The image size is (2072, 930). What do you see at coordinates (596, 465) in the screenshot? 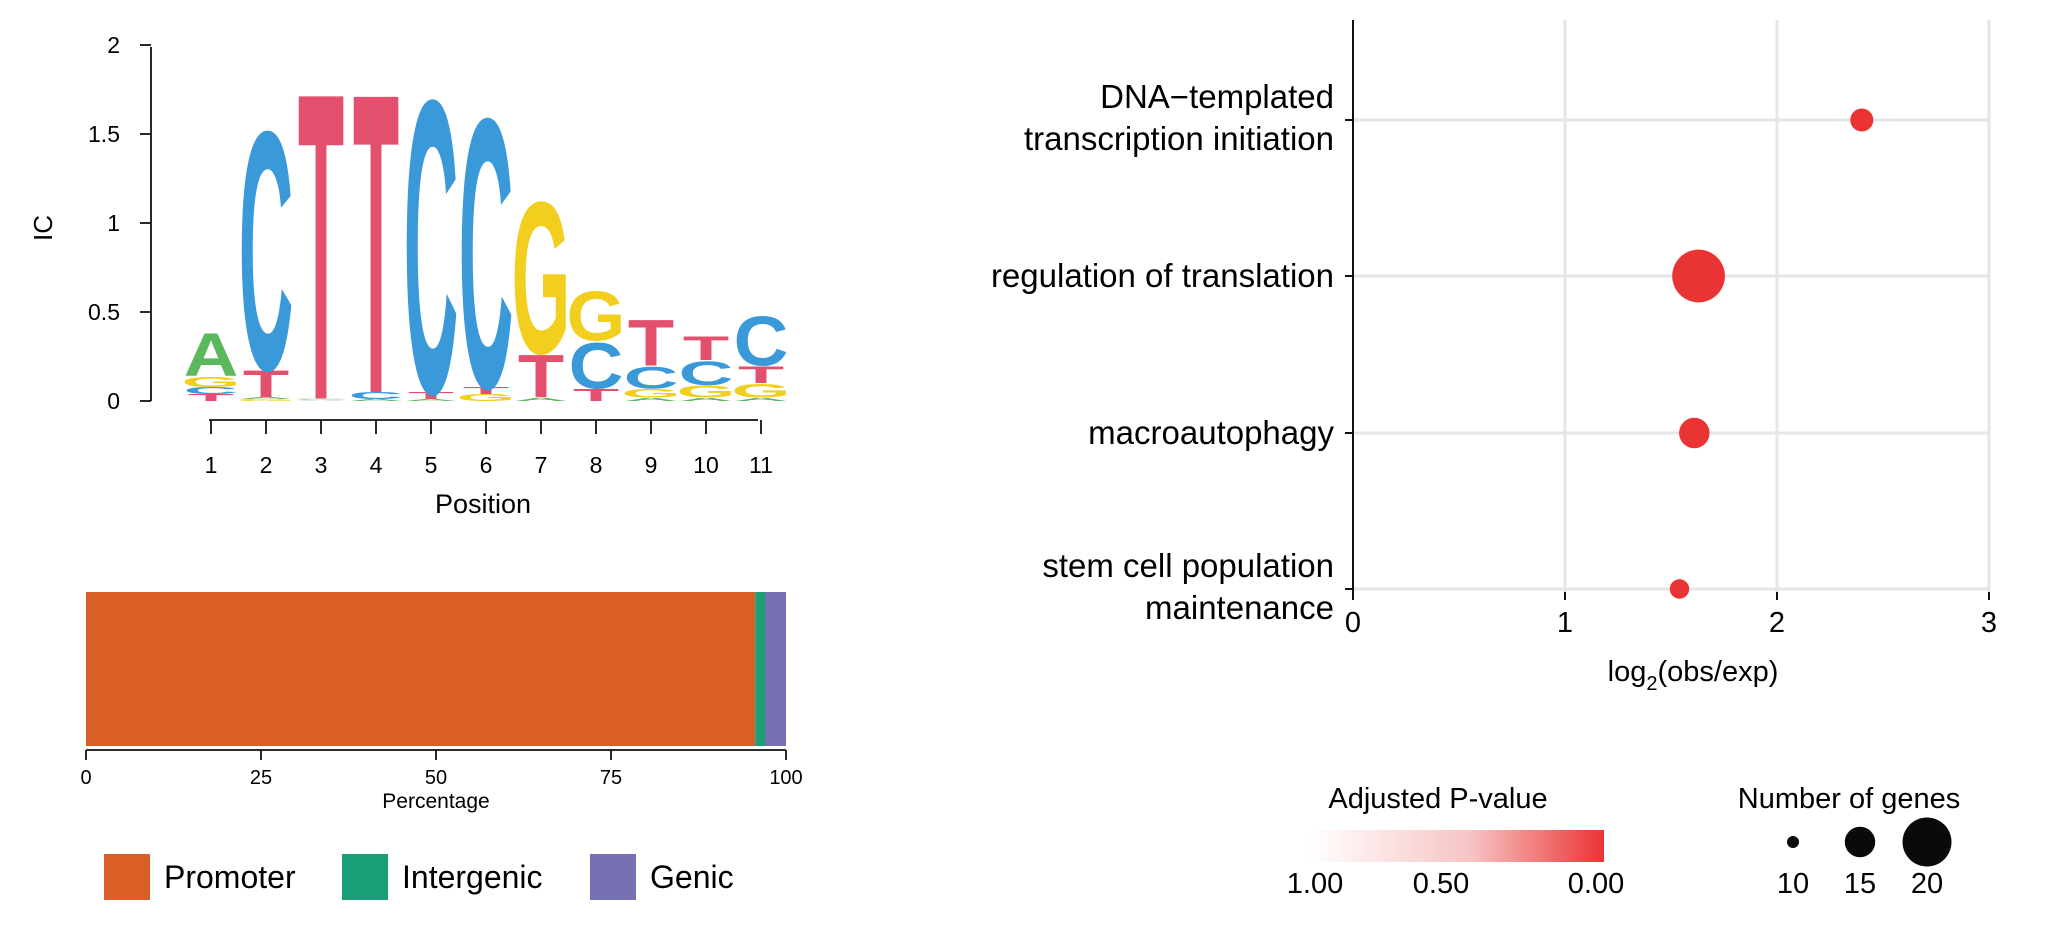
I see `logo-x-tick-label: 8` at bounding box center [596, 465].